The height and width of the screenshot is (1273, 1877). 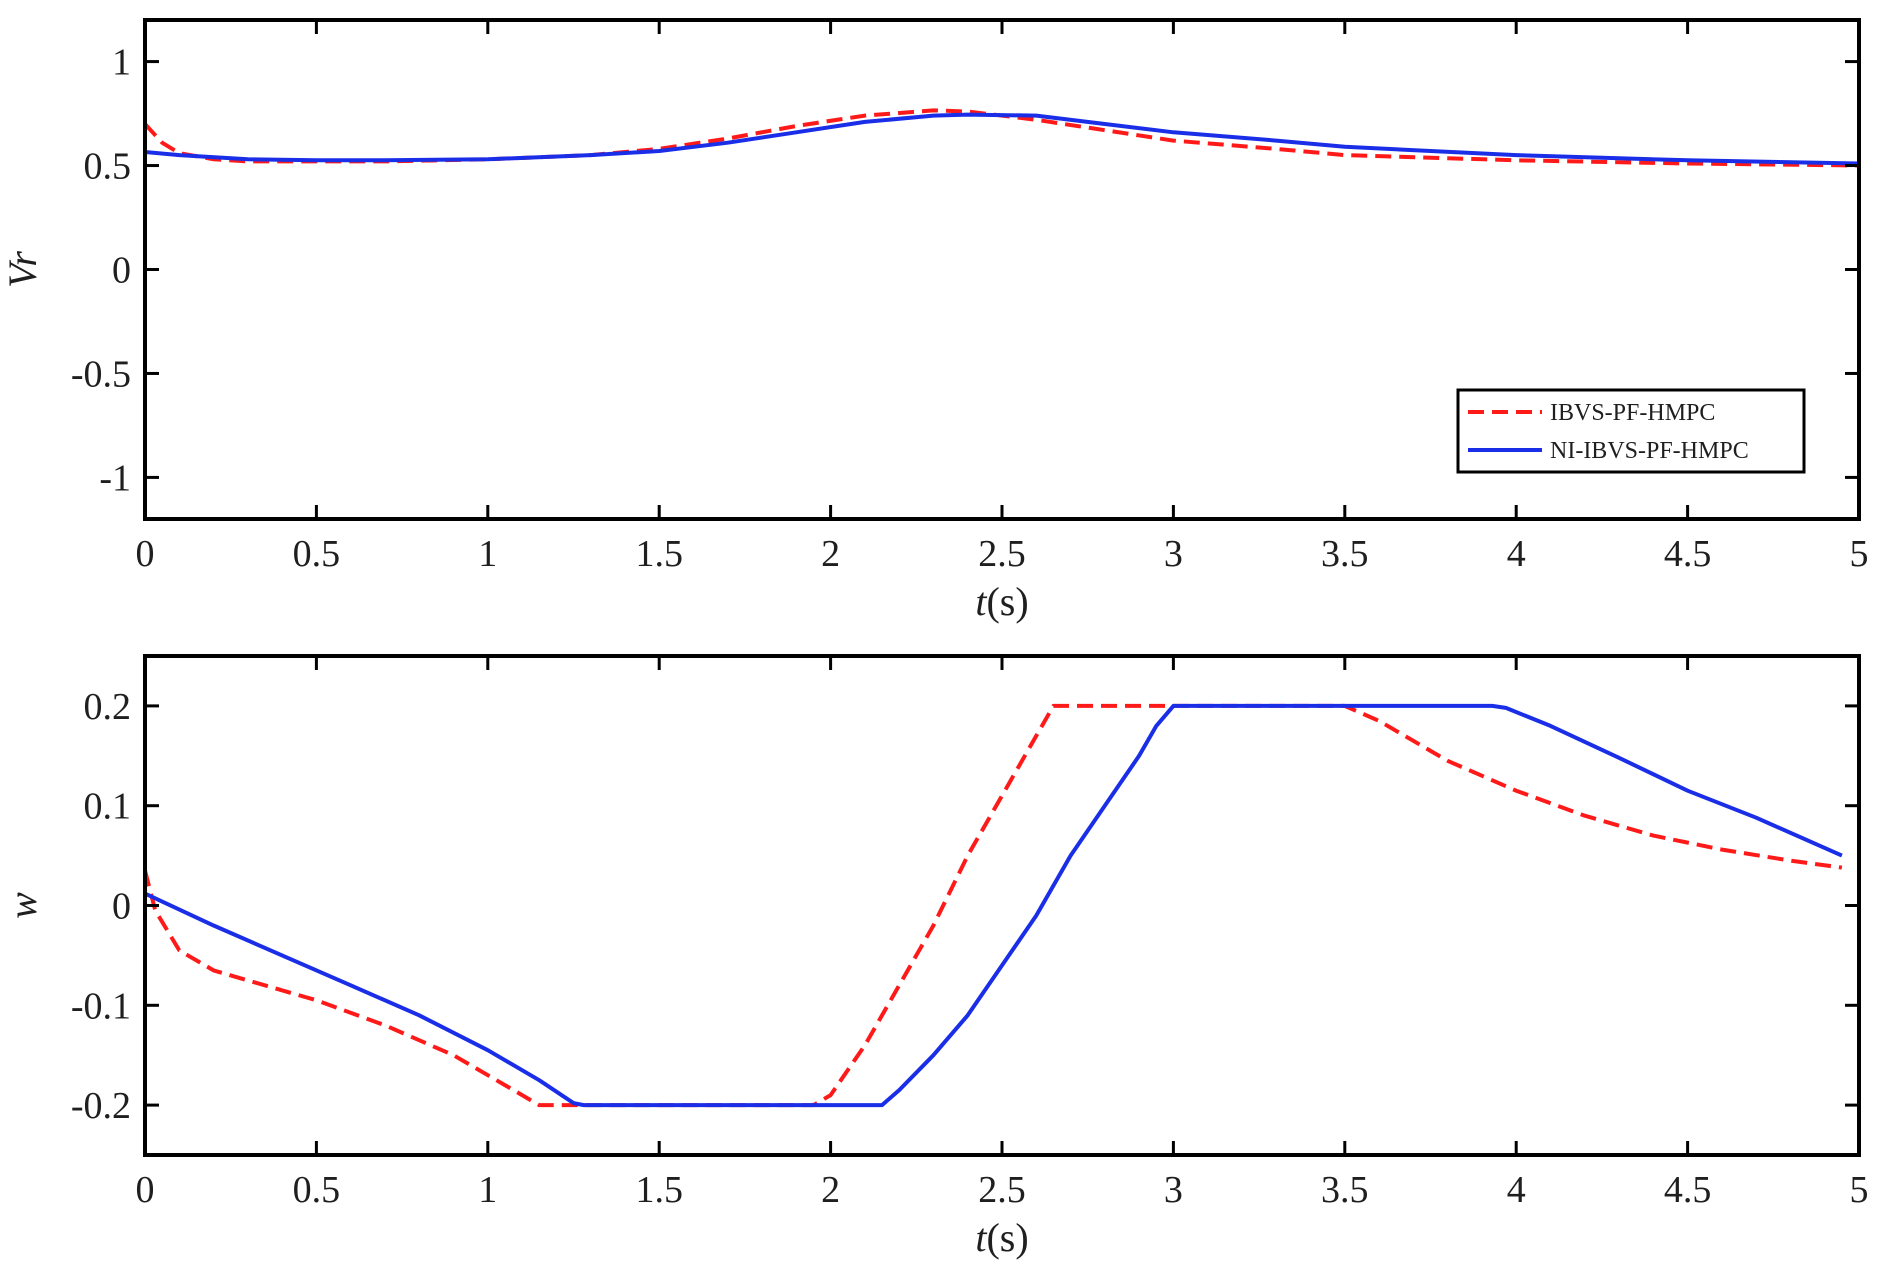 I want to click on y-tick-label: 0.1, so click(x=108, y=807).